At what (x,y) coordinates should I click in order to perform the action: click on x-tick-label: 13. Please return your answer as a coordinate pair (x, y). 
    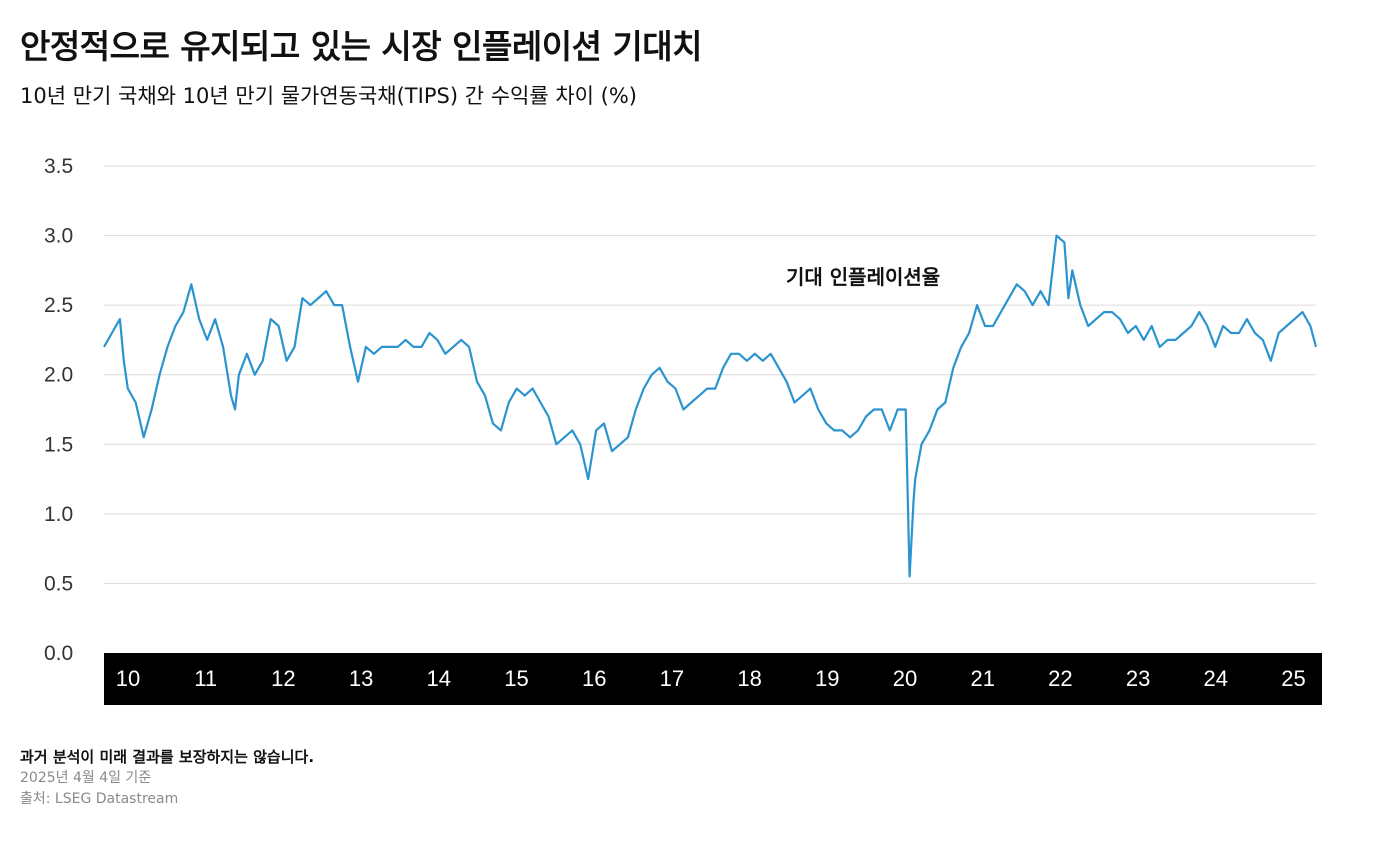
    Looking at the image, I should click on (361, 678).